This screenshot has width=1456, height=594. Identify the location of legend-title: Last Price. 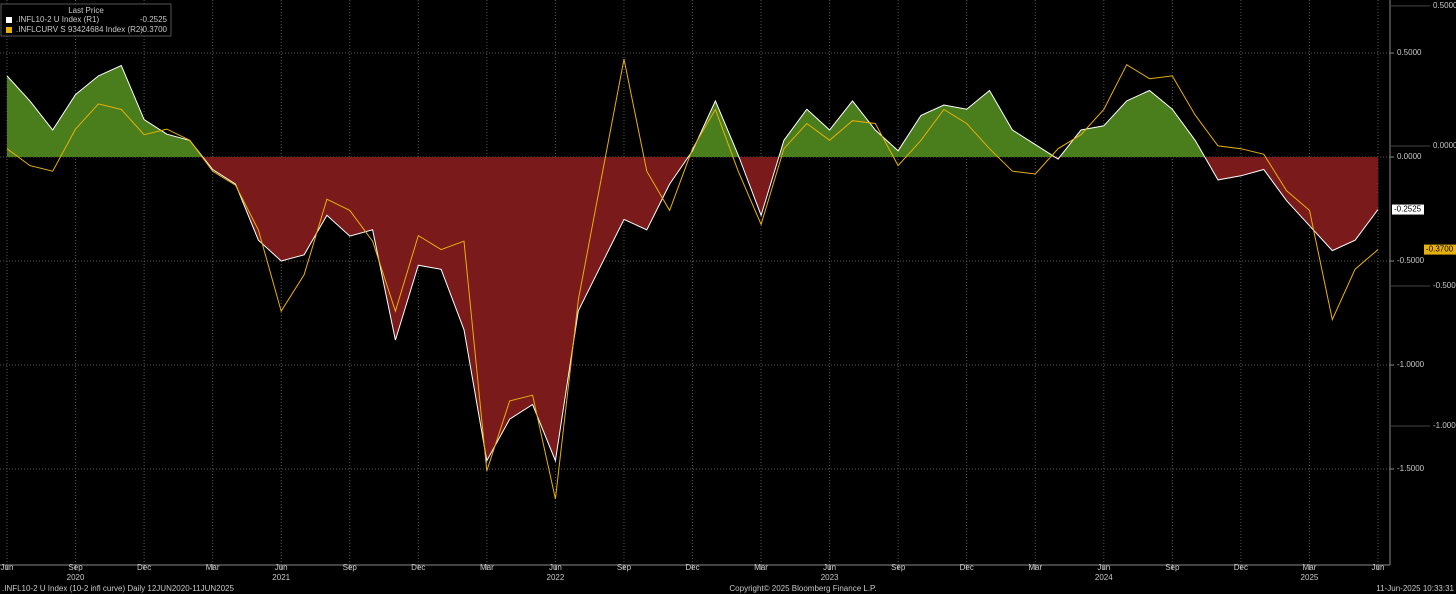
(86, 10).